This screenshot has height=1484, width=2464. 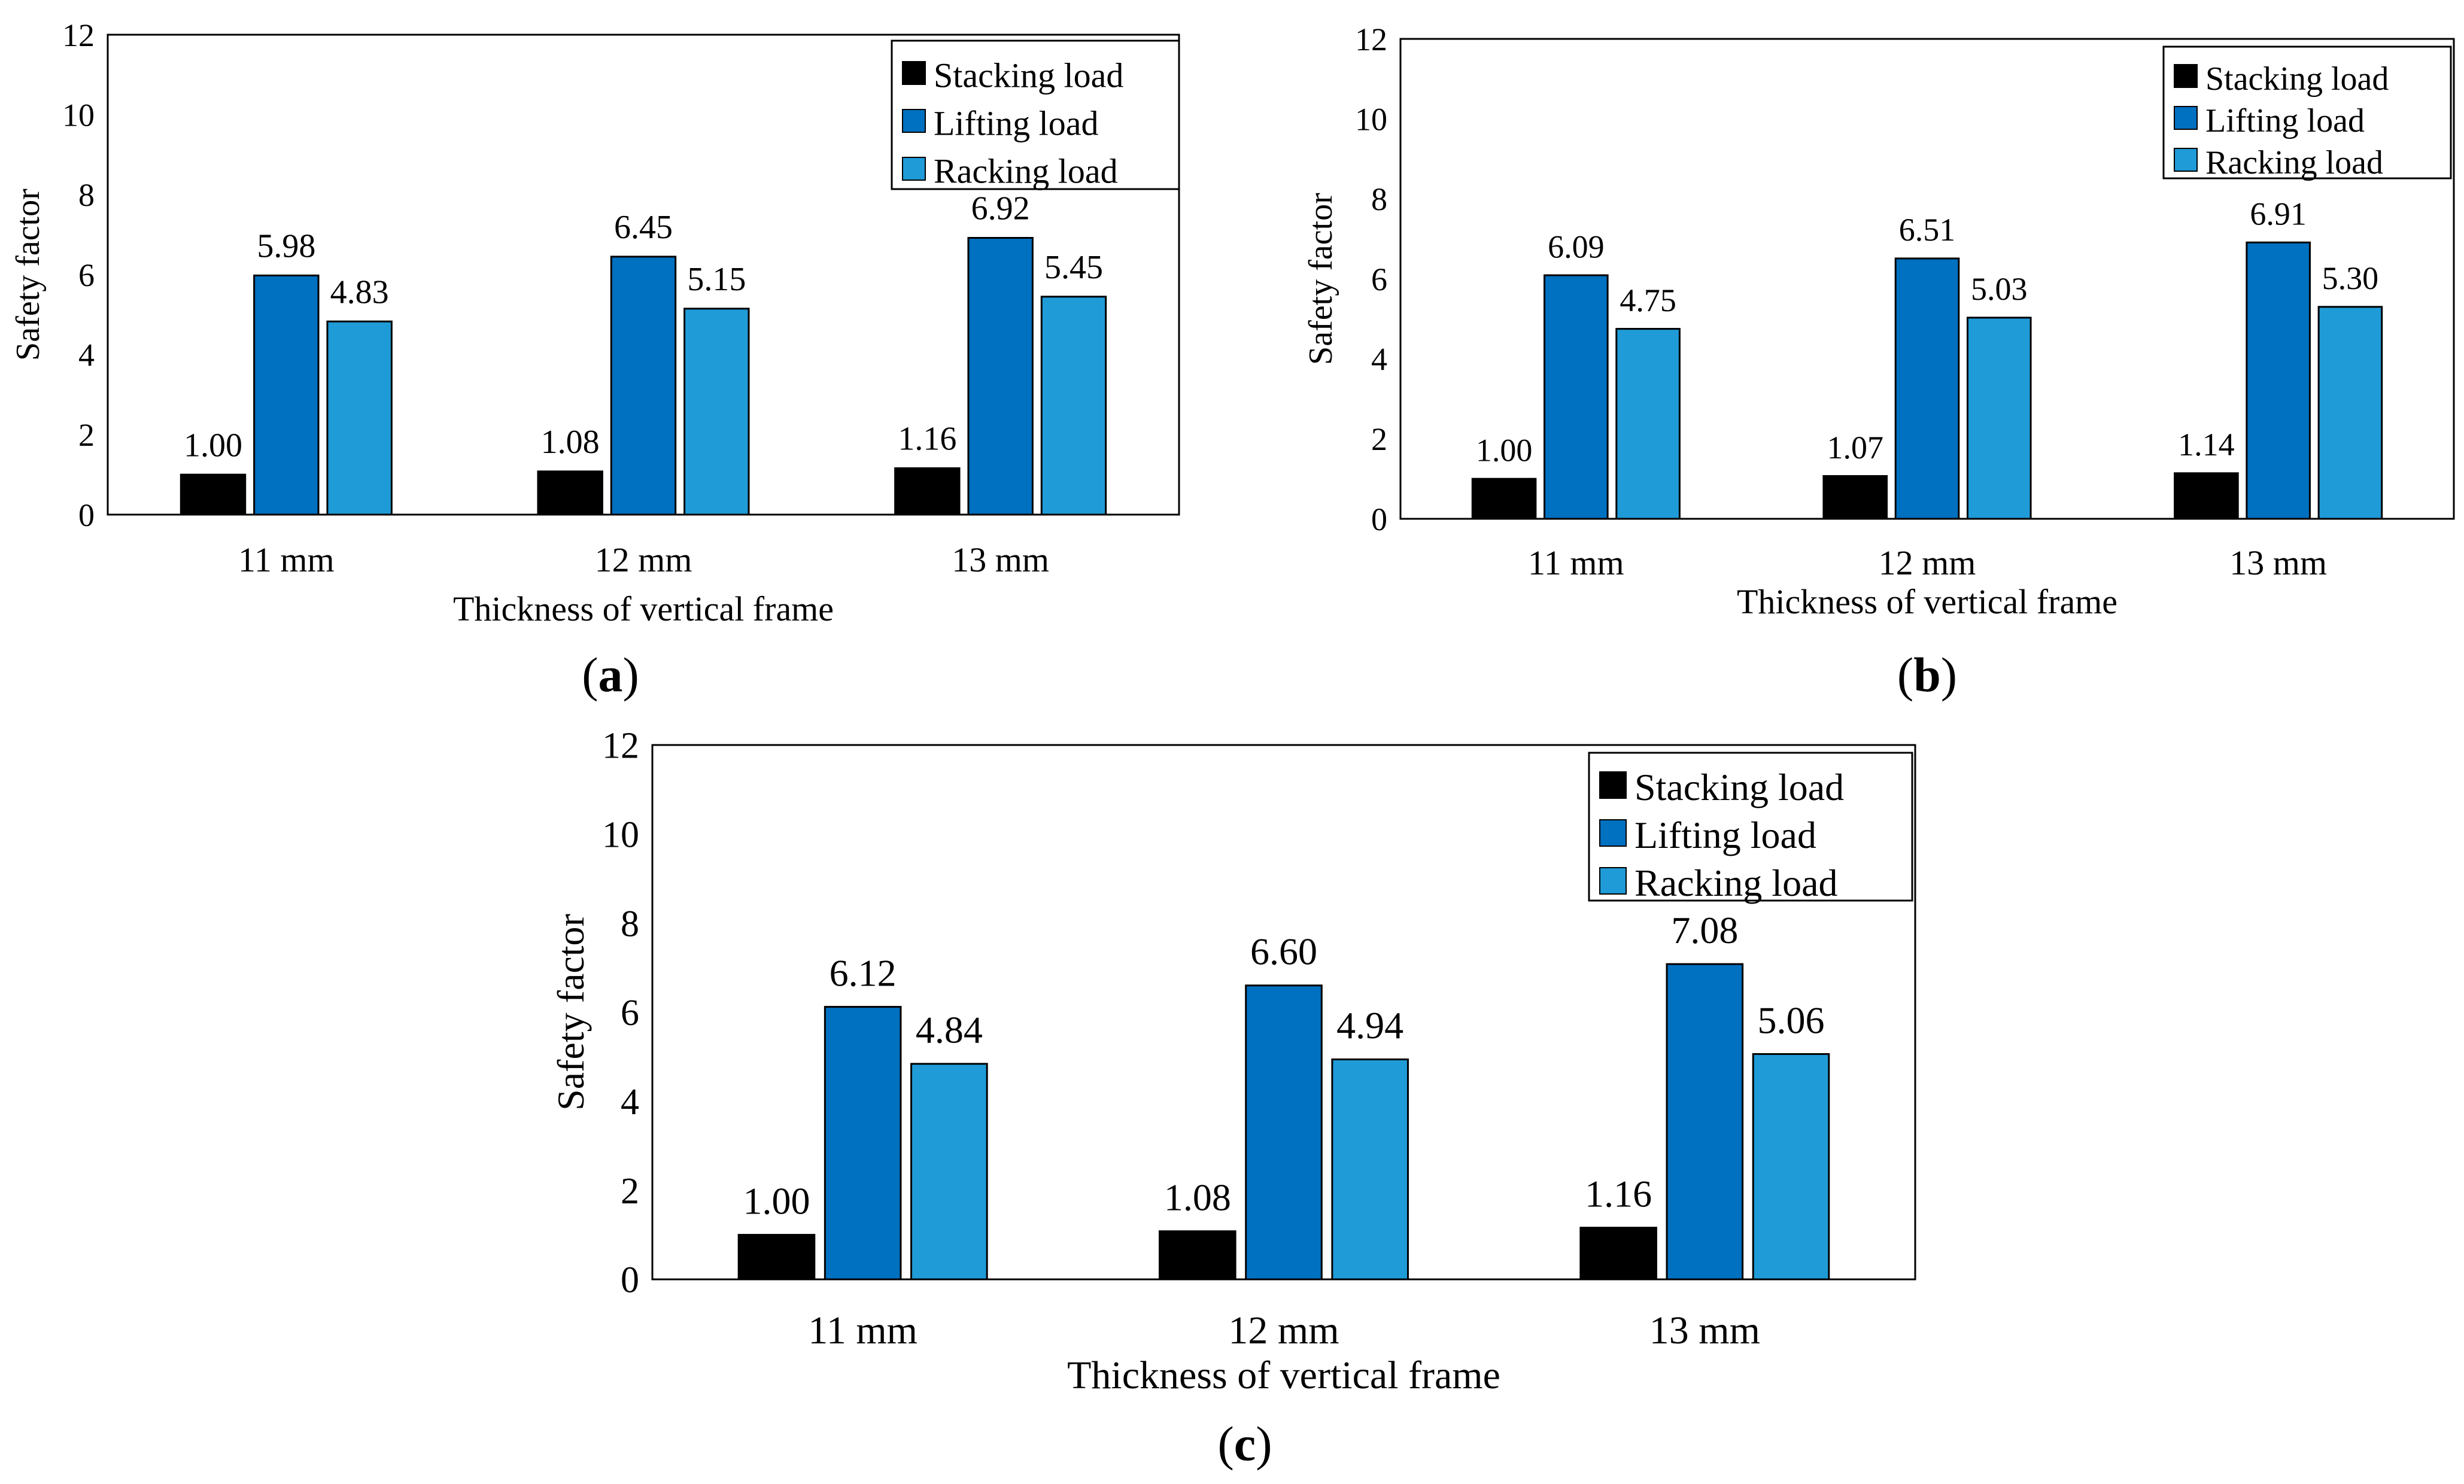 I want to click on y-tick-label: 2, so click(x=630, y=1191).